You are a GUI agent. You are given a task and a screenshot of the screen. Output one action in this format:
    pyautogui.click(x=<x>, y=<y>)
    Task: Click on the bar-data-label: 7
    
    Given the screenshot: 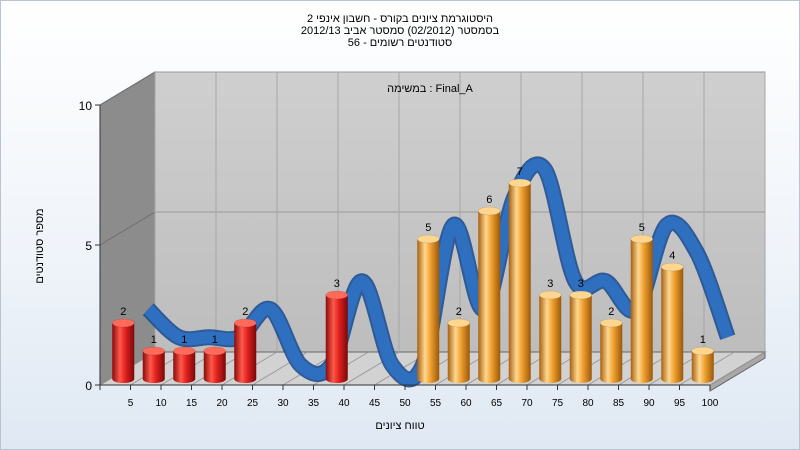 What is the action you would take?
    pyautogui.click(x=520, y=172)
    